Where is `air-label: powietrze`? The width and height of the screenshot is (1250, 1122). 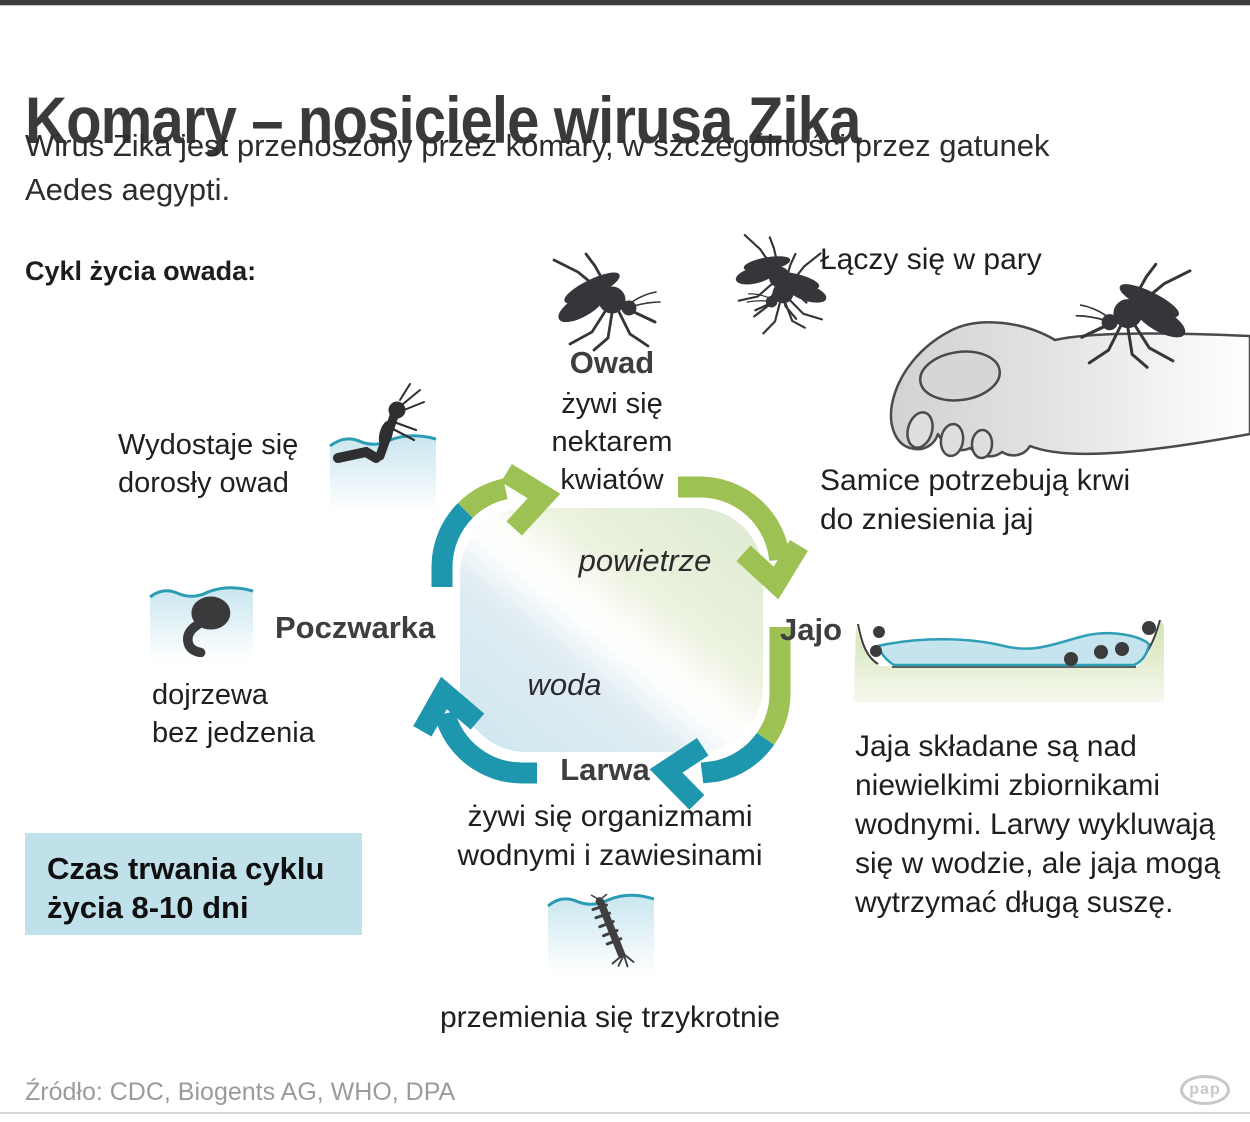
air-label: powietrze is located at coordinates (645, 560).